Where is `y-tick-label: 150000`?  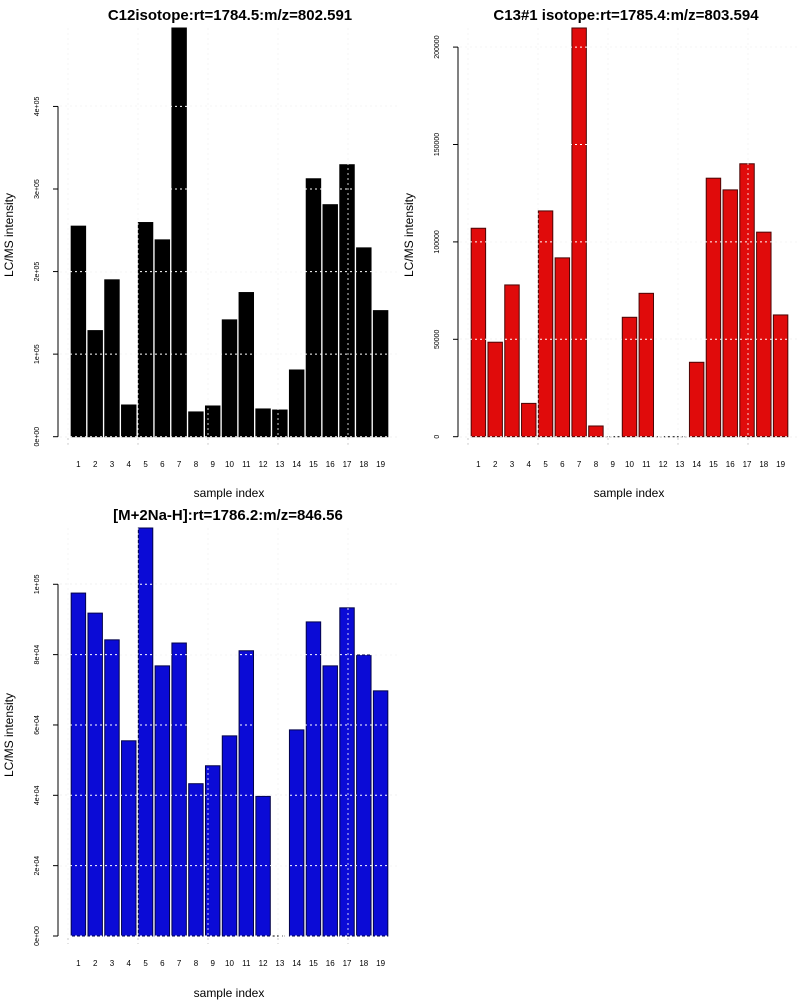
y-tick-label: 150000 is located at coordinates (437, 144).